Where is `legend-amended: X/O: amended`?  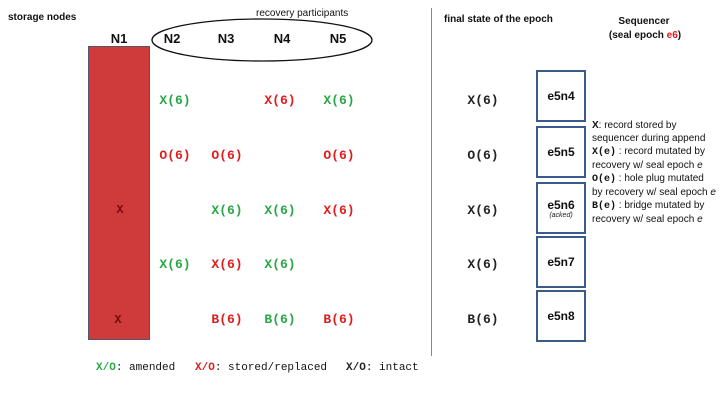
legend-amended: X/O: amended is located at coordinates (135, 368).